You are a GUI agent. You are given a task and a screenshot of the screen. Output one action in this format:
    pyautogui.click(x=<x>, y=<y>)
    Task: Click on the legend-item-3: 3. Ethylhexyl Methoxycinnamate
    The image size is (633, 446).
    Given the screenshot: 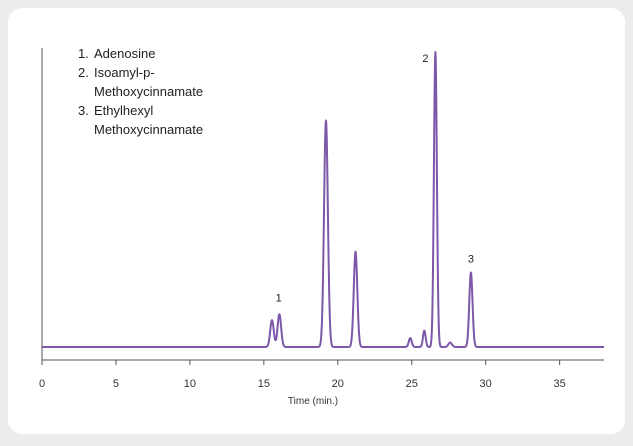 What is the action you would take?
    pyautogui.click(x=156, y=120)
    